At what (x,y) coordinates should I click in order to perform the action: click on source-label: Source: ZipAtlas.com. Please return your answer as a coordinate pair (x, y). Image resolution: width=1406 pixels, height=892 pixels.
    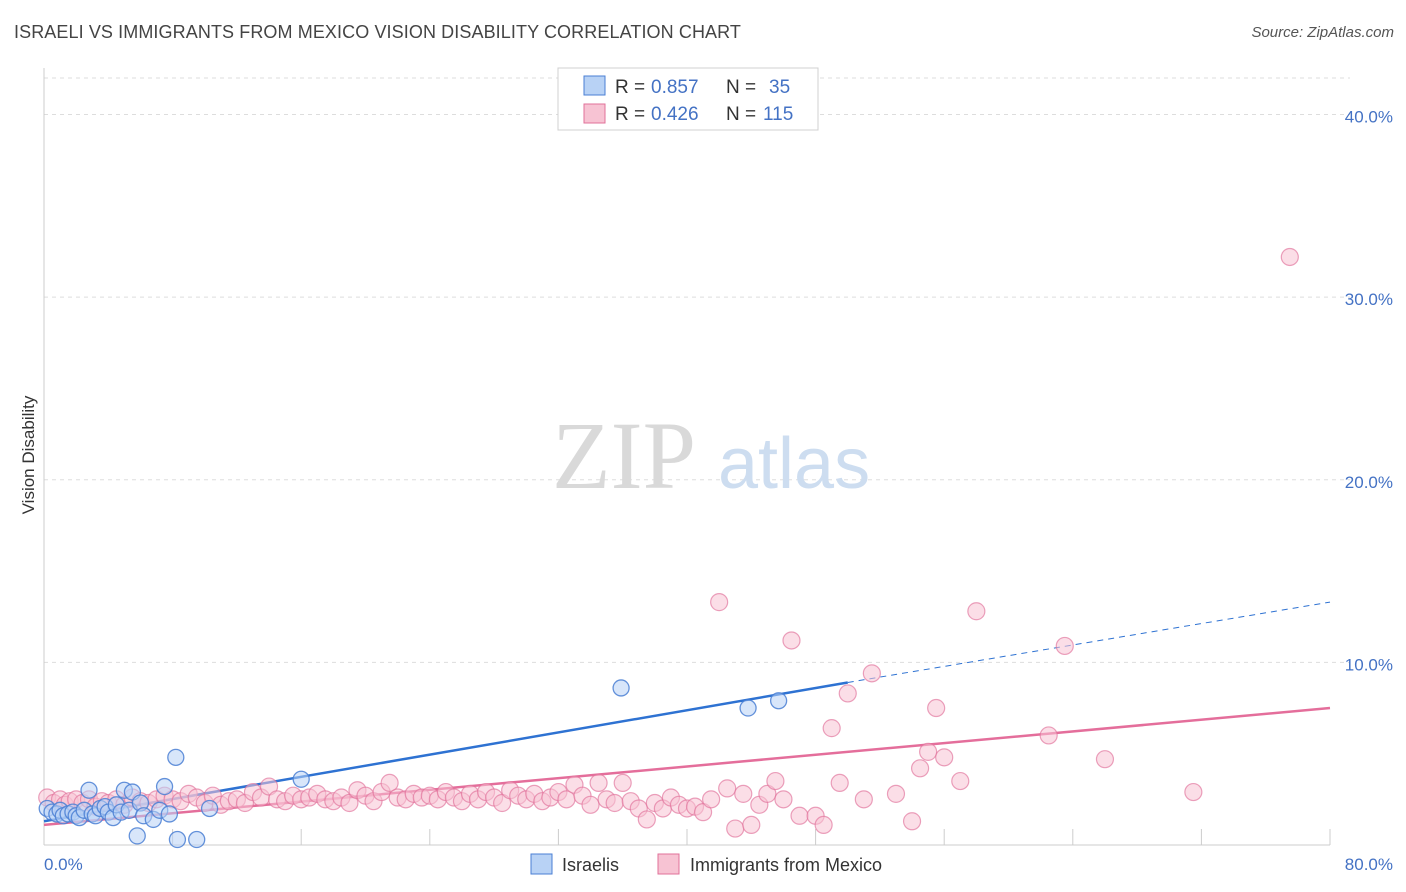
    Looking at the image, I should click on (1322, 32).